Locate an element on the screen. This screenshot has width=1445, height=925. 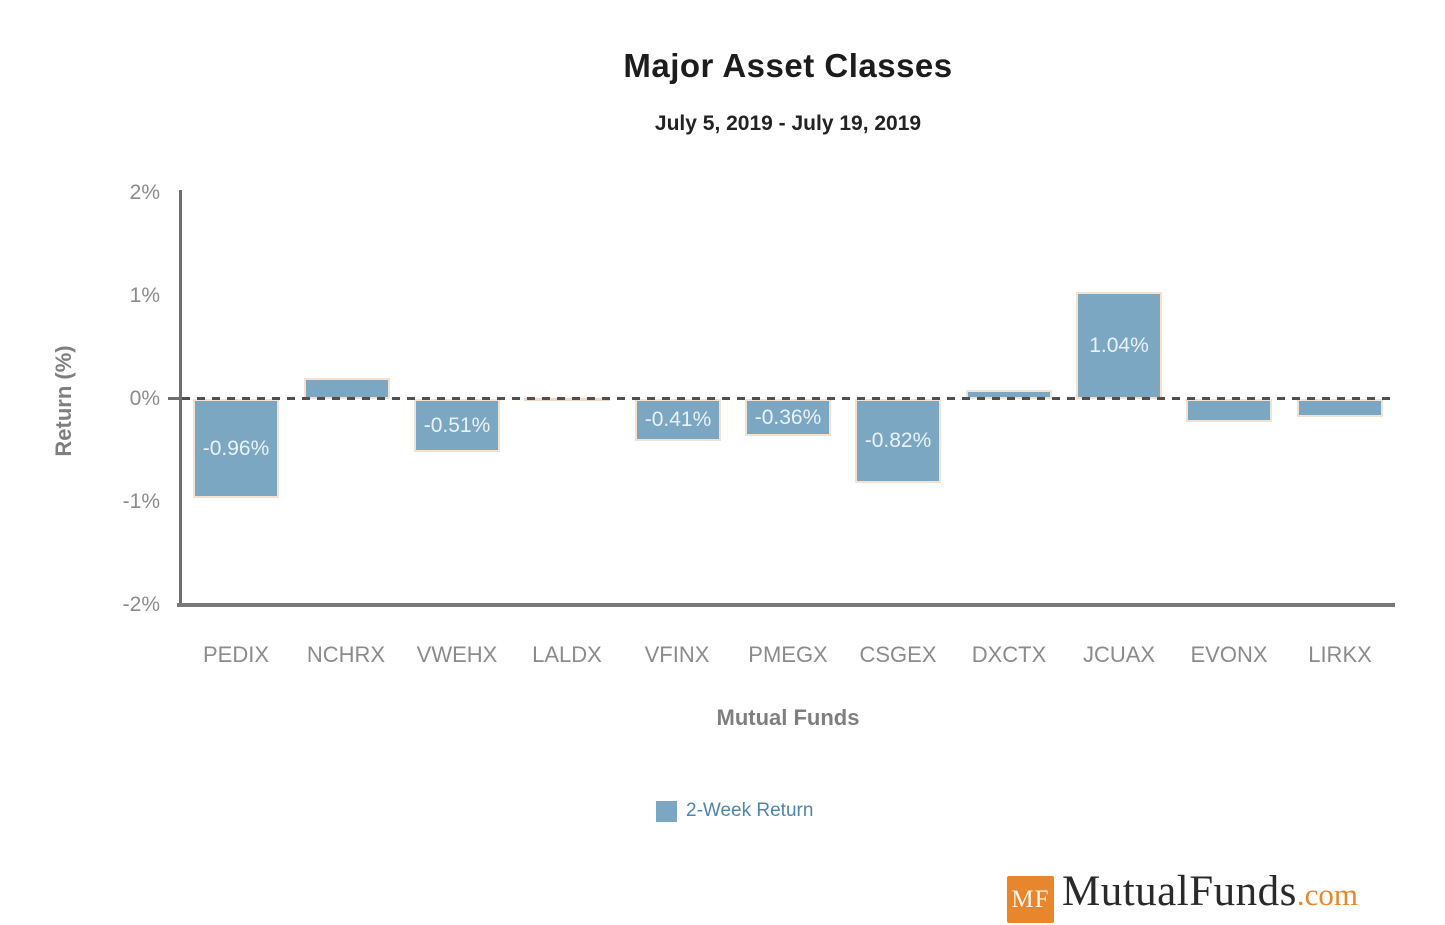
x-tick-label-EVONX: EVONX is located at coordinates (1229, 654).